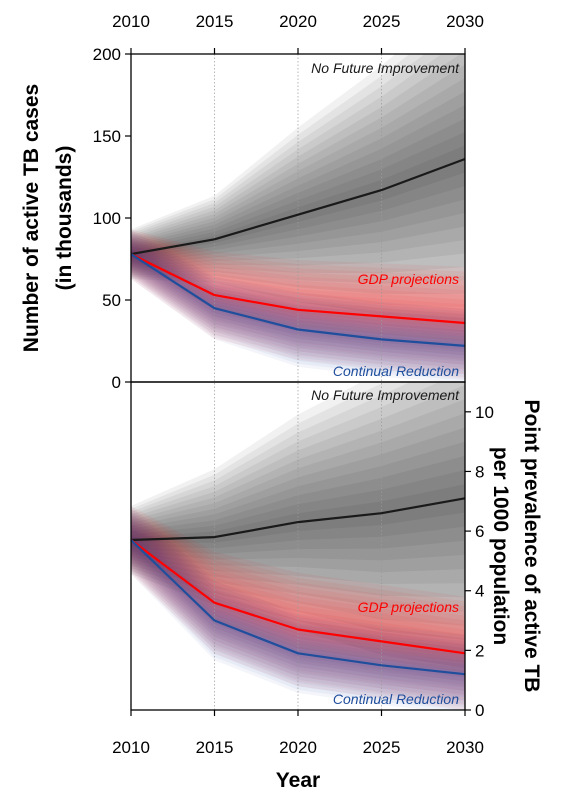  Describe the element at coordinates (382, 21) in the screenshot. I see `x-tick-label-top: 2025` at that location.